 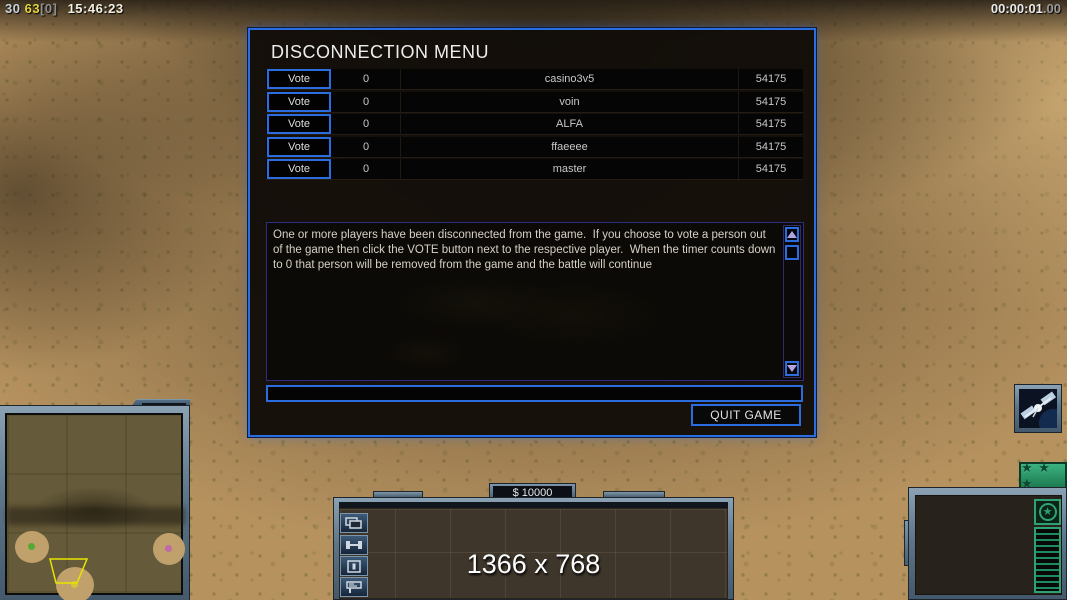 I want to click on rank-stars: ★ ★ ★, so click(x=1036, y=475).